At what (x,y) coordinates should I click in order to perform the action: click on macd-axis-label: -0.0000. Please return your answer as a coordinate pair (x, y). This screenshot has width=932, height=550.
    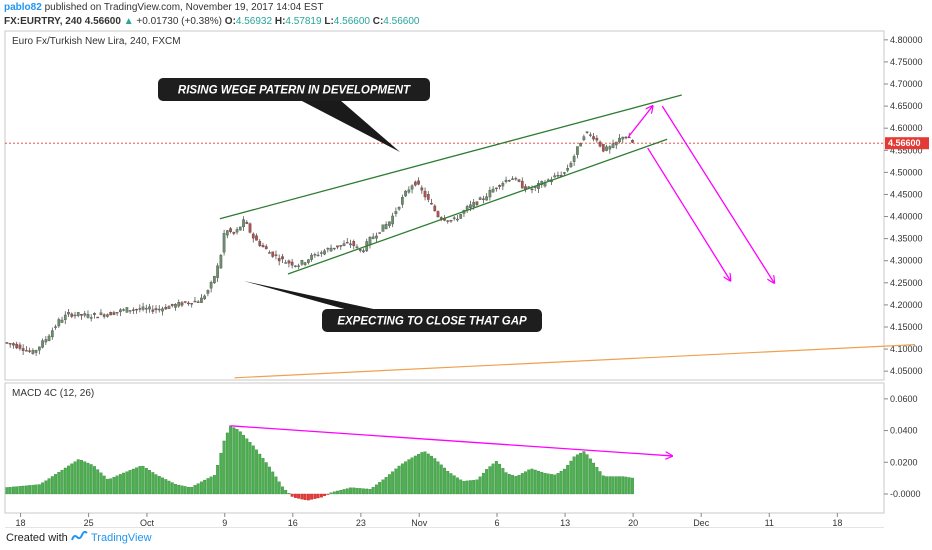
    Looking at the image, I should click on (905, 494).